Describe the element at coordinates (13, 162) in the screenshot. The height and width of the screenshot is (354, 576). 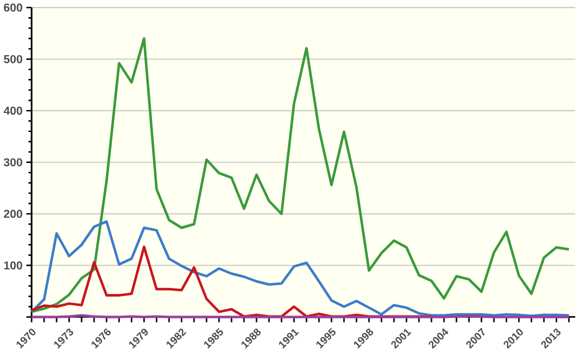
I see `y-tick-label: 300` at that location.